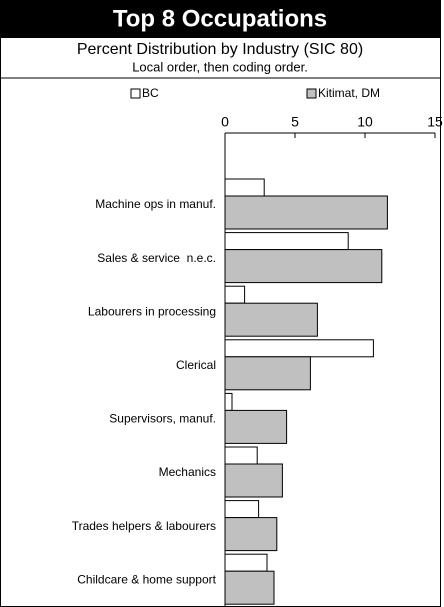  I want to click on x-tick-label: 0, so click(225, 122).